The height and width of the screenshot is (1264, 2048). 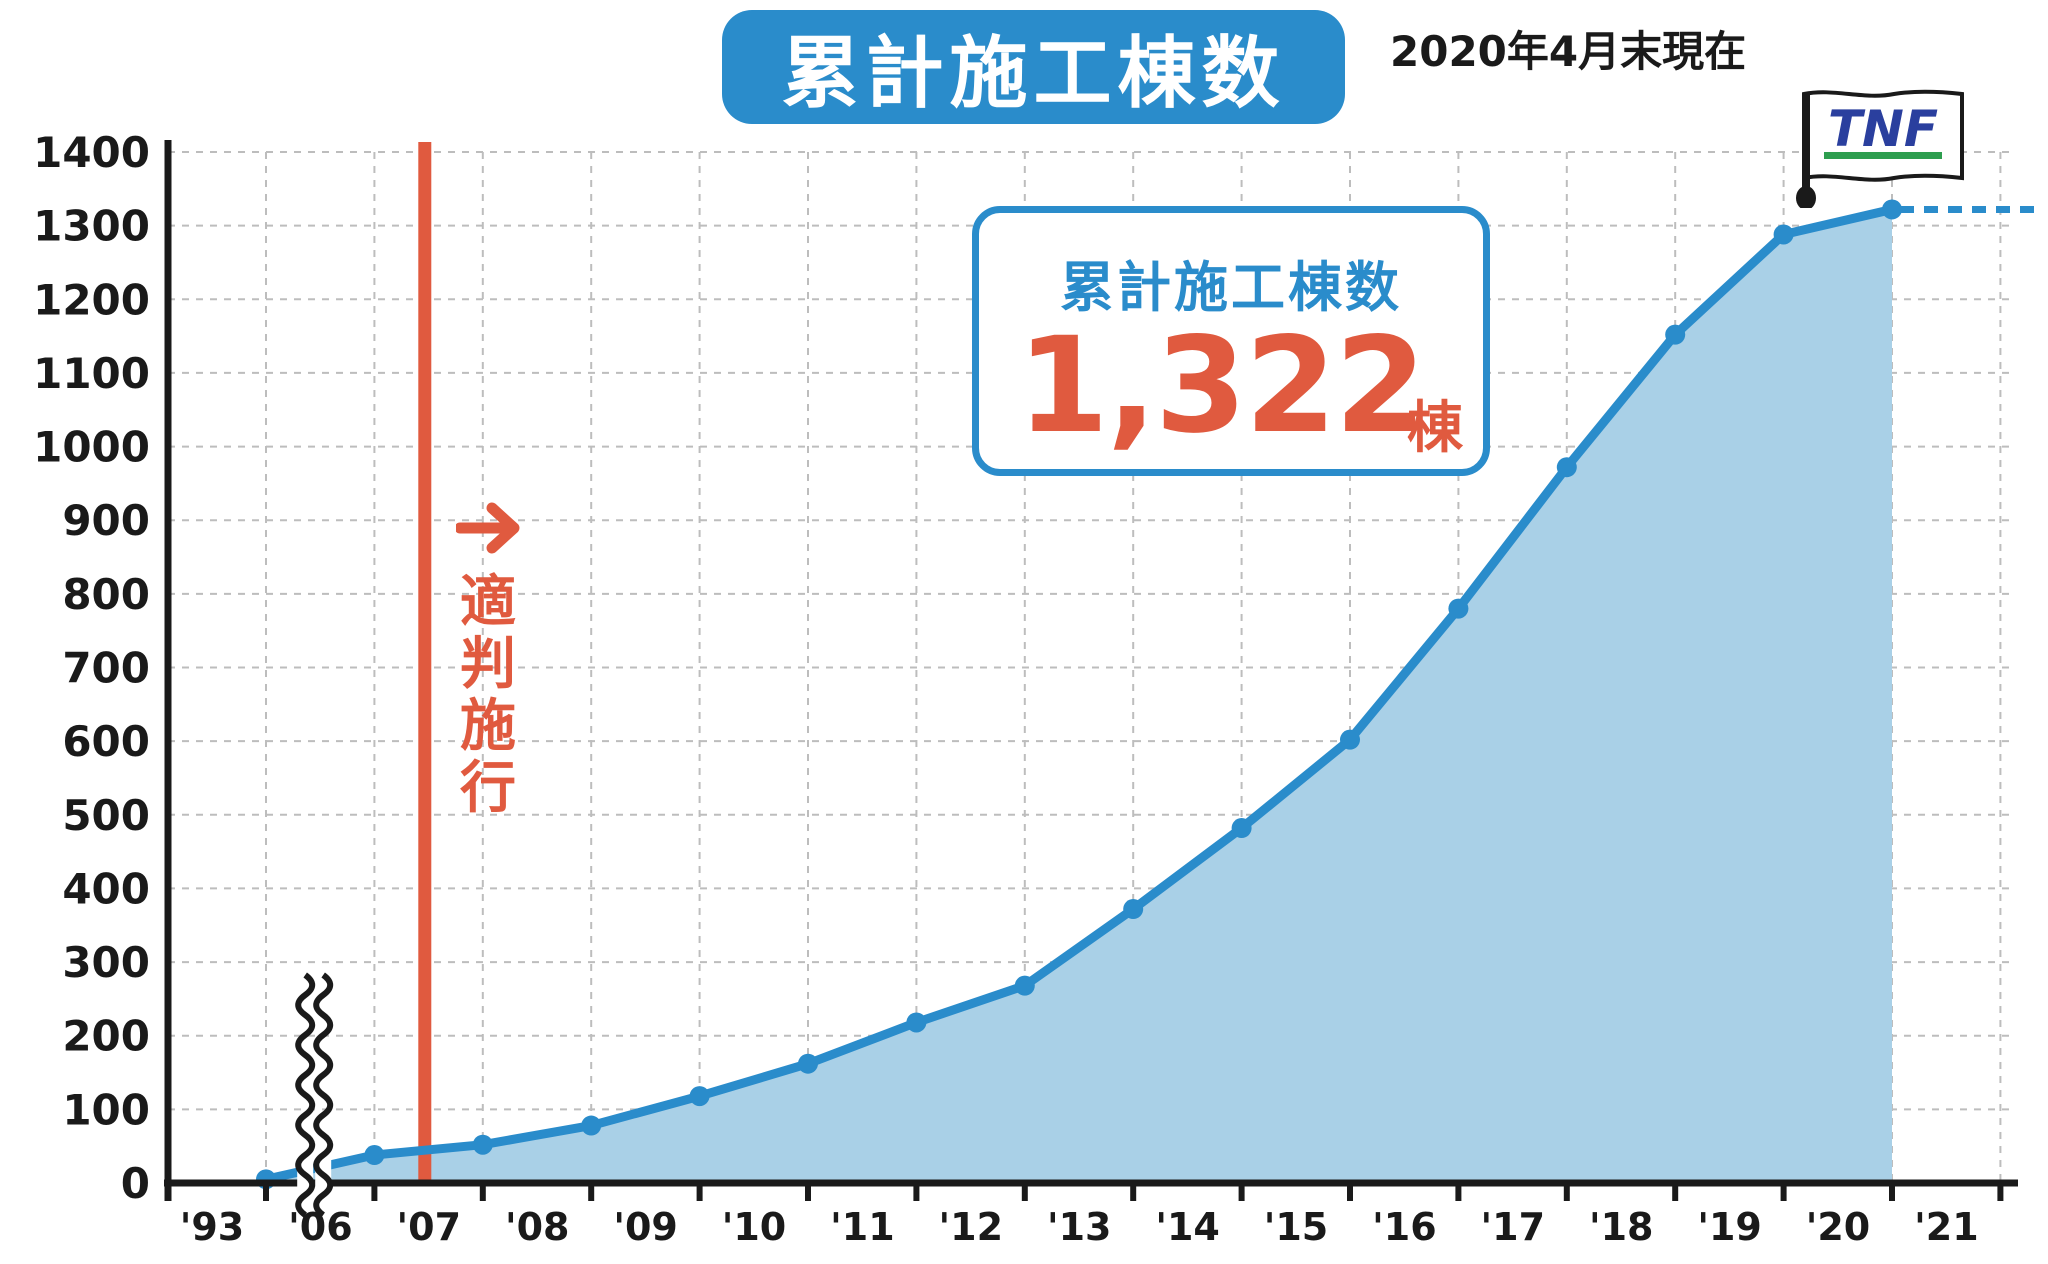 I want to click on chart-title: 累計施工棟数, so click(x=1033, y=74).